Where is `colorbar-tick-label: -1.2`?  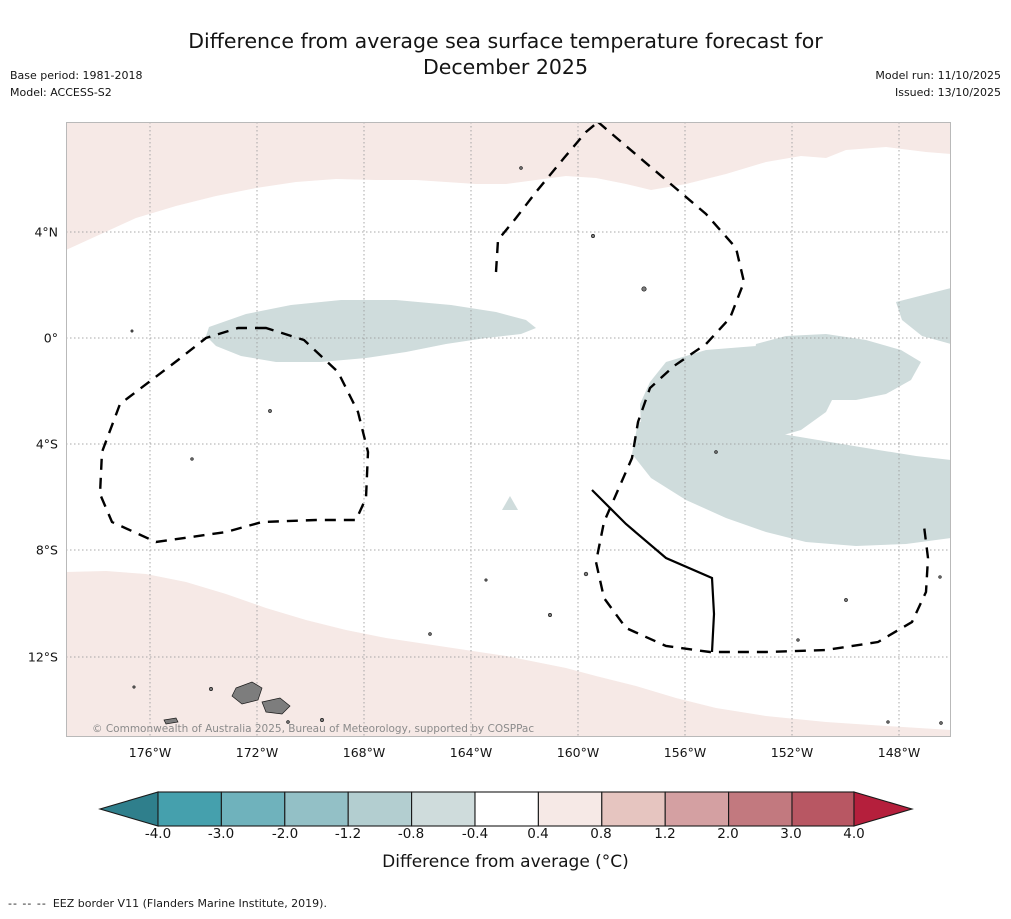
colorbar-tick-label: -1.2 is located at coordinates (348, 834).